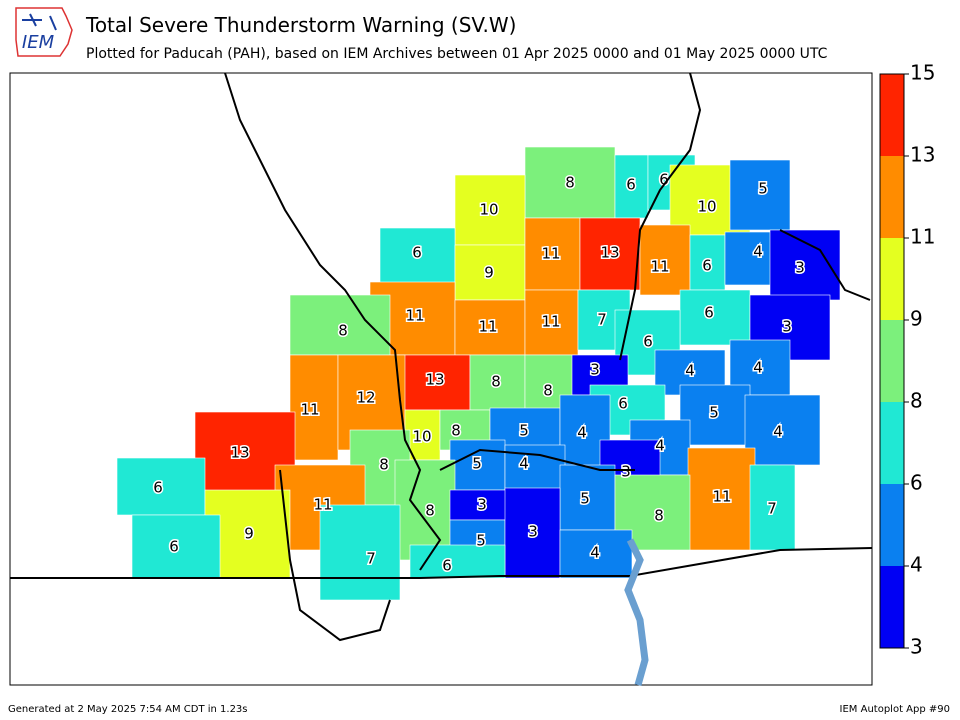 The width and height of the screenshot is (960, 720). Describe the element at coordinates (365, 398) in the screenshot. I see `county-label: 12` at that location.